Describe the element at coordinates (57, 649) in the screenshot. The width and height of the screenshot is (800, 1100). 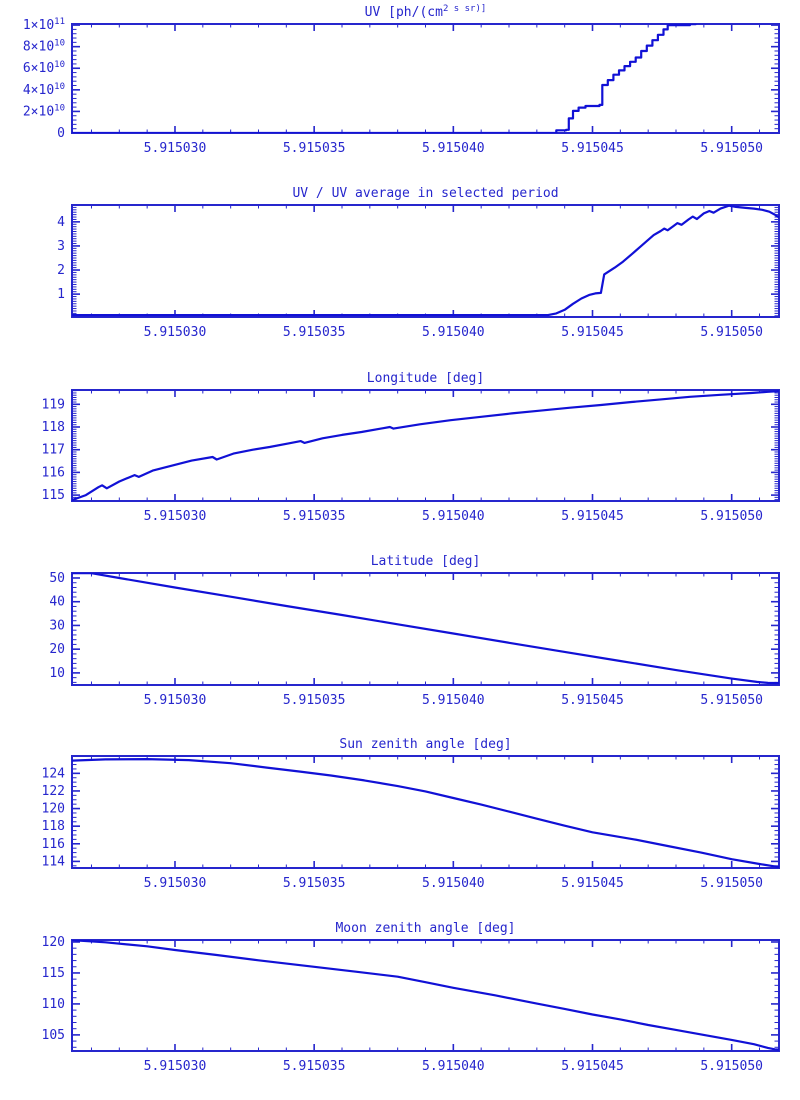
I see `y-tick-label: 20` at that location.